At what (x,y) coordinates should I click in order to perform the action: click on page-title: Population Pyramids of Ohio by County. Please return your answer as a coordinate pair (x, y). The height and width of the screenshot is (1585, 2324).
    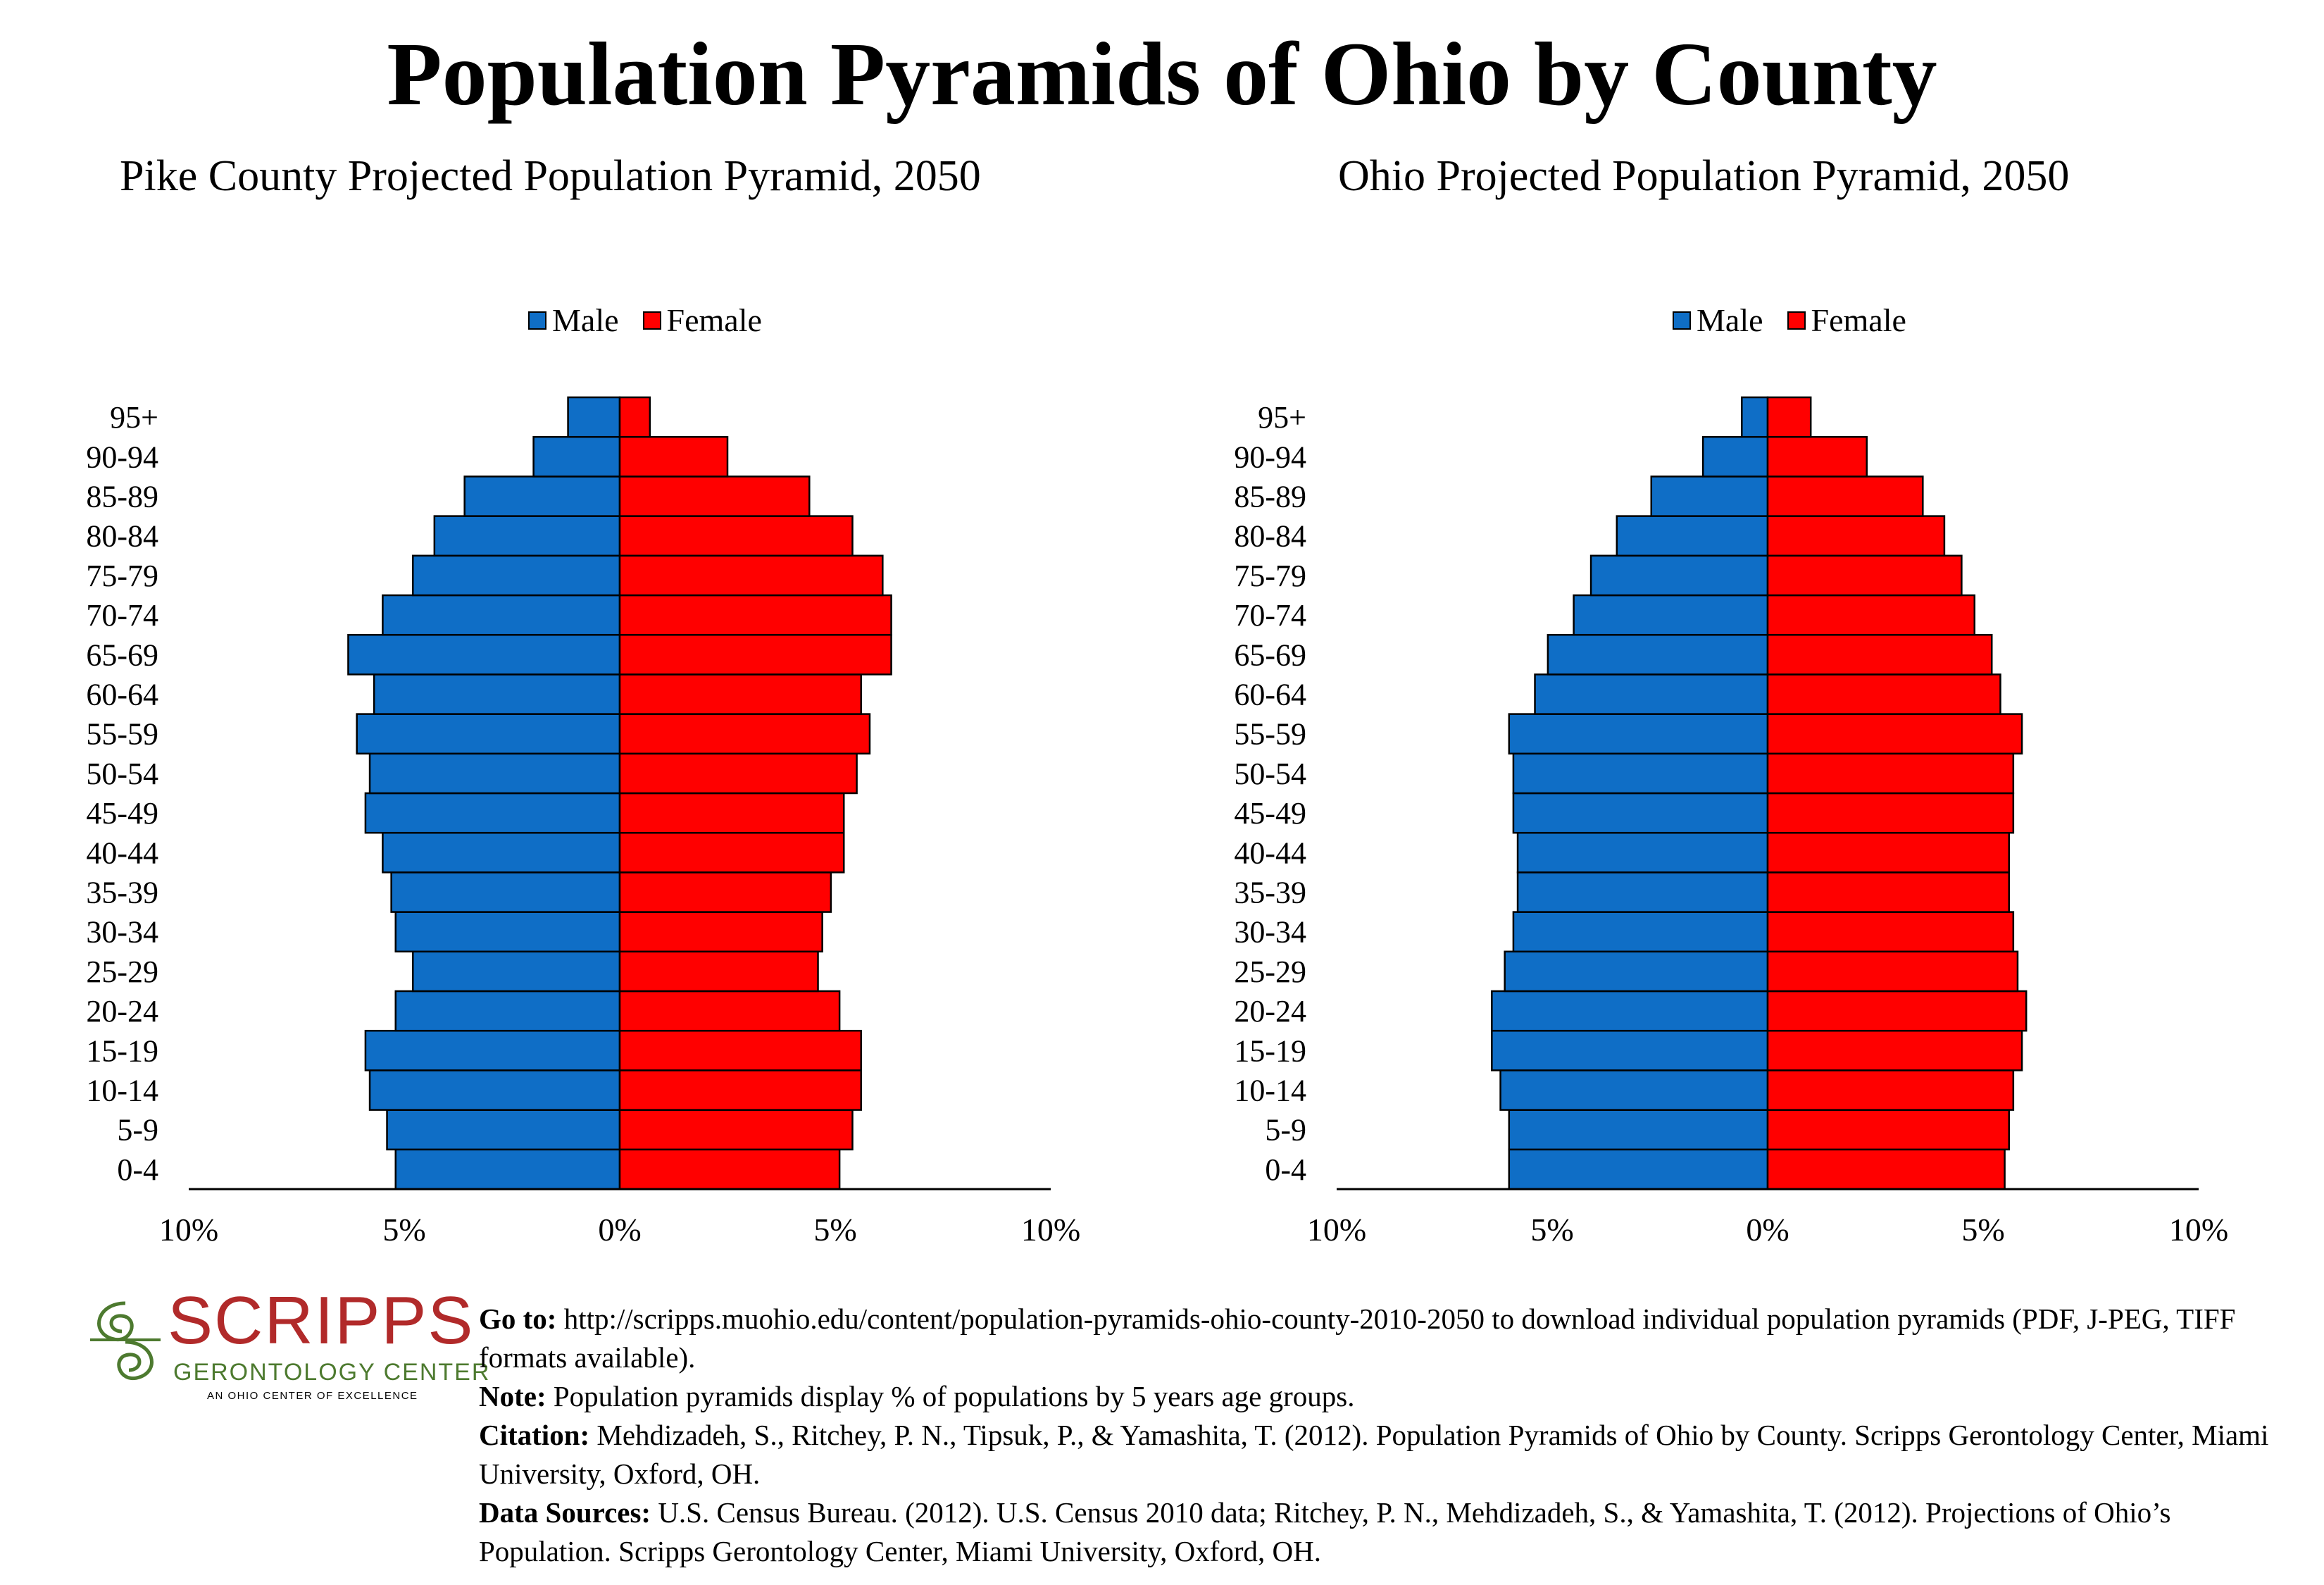
    Looking at the image, I should click on (1162, 74).